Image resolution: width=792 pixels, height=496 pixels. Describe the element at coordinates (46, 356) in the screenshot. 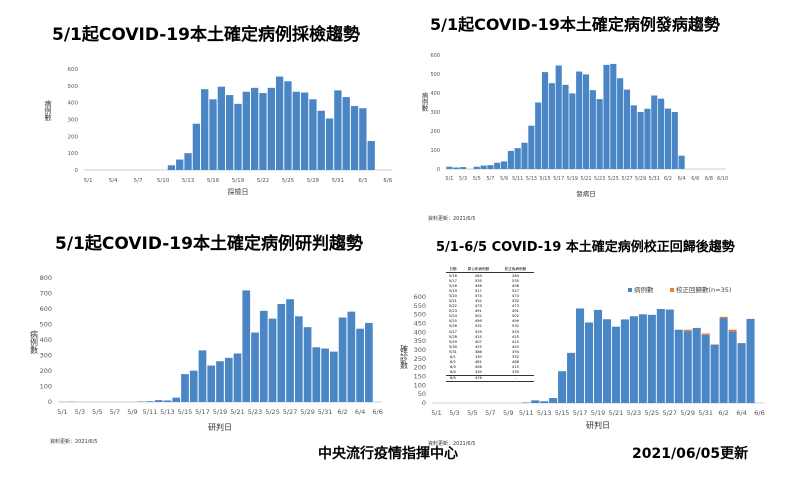

I see `y-tick-label: 300` at that location.